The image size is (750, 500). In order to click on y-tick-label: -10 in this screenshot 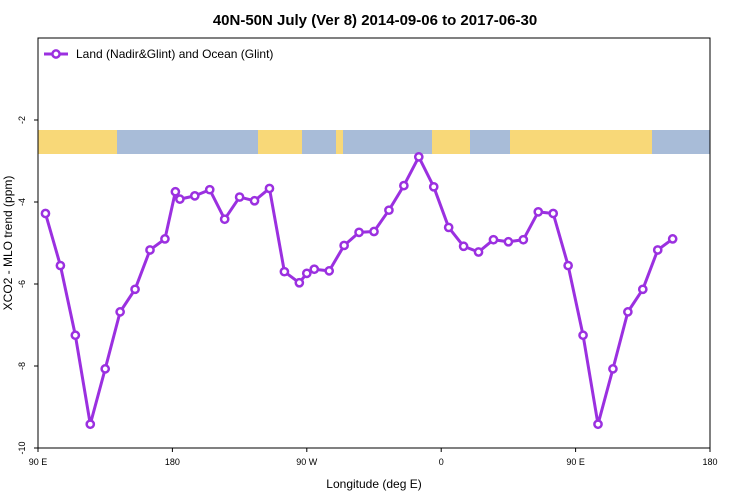, I will do `click(22, 447)`.